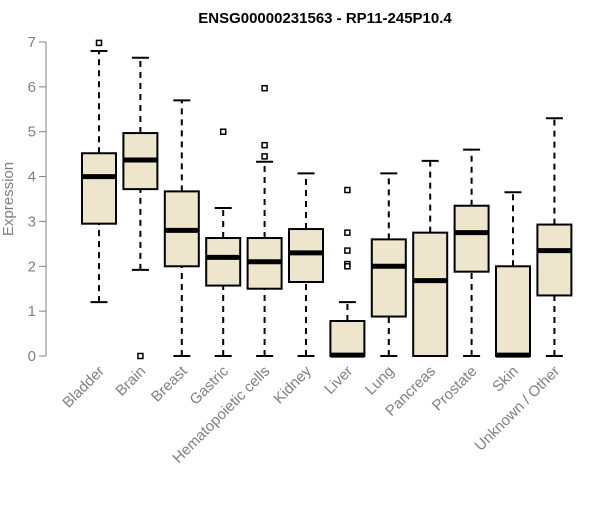 Image resolution: width=600 pixels, height=505 pixels. I want to click on y-tick-label: 3, so click(32, 221).